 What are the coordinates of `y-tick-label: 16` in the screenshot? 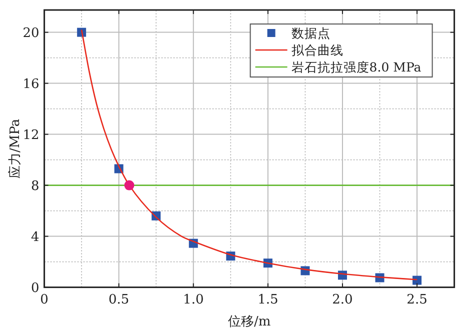 It's located at (31, 84).